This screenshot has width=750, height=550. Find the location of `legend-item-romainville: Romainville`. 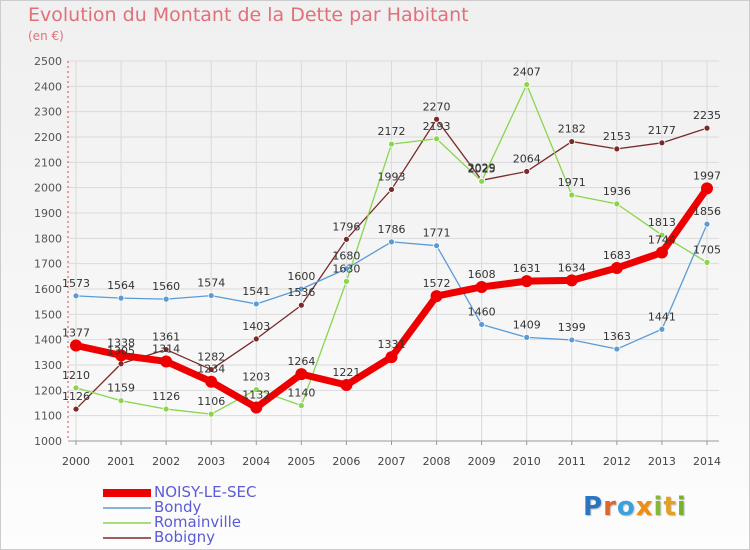

legend-item-romainville: Romainville is located at coordinates (213, 522).